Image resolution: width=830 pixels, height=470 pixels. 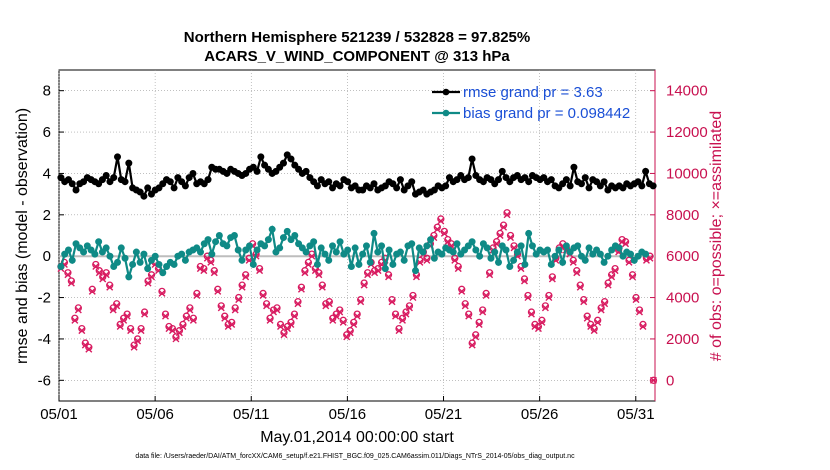 What do you see at coordinates (47, 215) in the screenshot?
I see `y-left-tick-label: 2` at bounding box center [47, 215].